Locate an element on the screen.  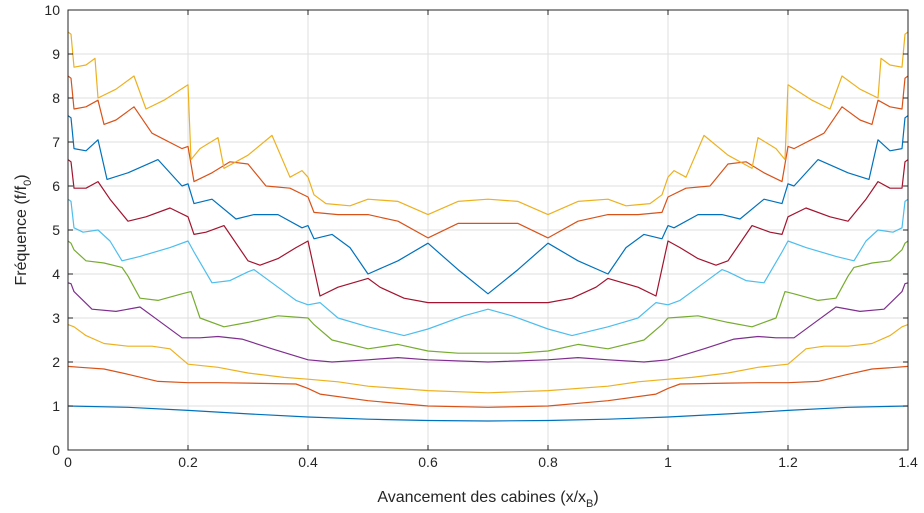
y-tick-label: 5 is located at coordinates (56, 230).